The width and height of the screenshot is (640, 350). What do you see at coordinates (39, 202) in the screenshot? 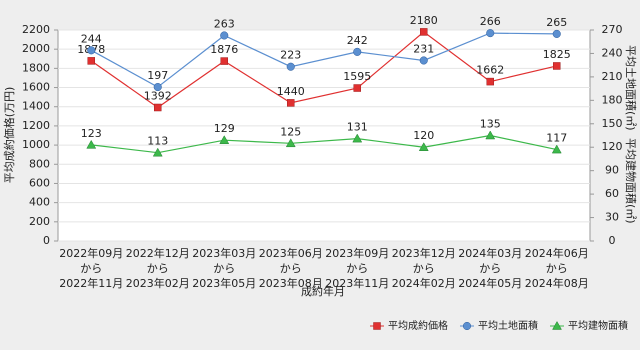
I see `y-tick-label: 400` at bounding box center [39, 202].